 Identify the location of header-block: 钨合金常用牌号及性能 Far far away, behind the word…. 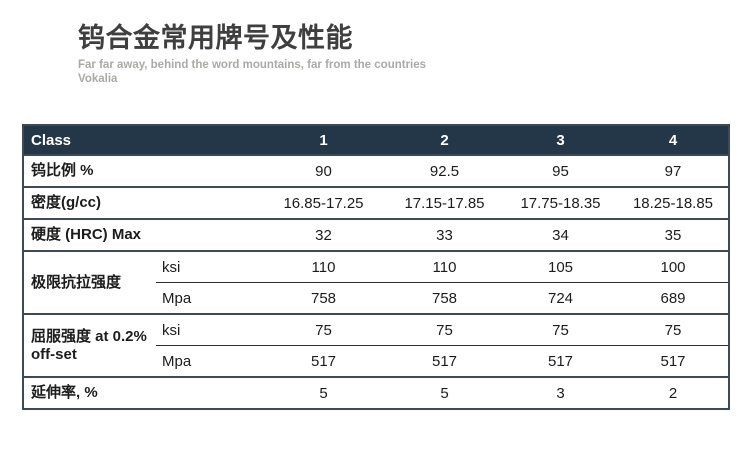
(252, 54).